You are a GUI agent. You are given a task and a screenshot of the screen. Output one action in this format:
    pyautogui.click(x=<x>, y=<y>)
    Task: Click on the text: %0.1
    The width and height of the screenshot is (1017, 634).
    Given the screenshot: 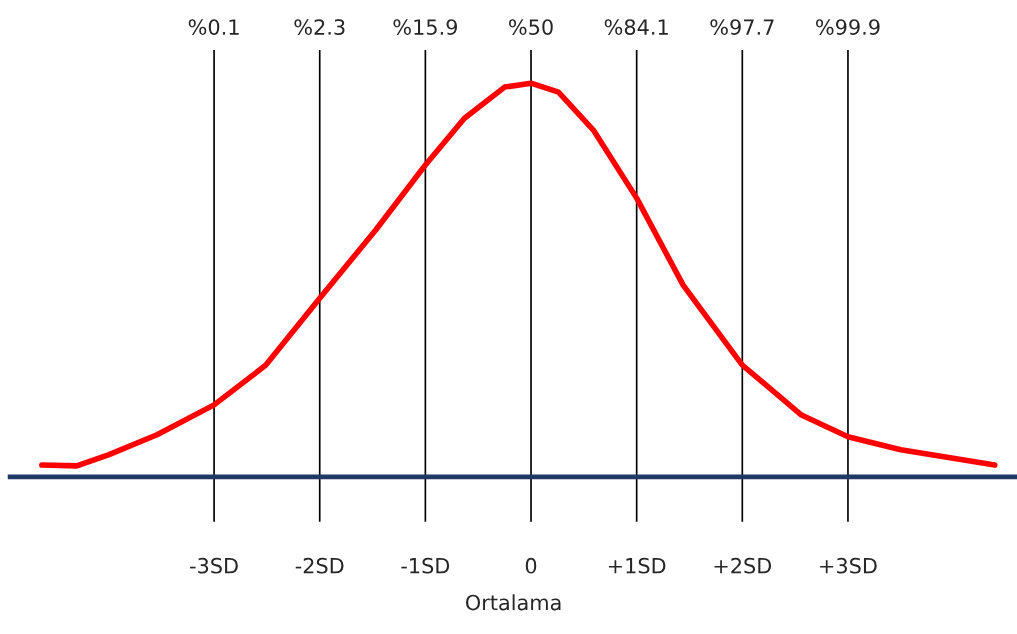 What is the action you would take?
    pyautogui.click(x=213, y=27)
    